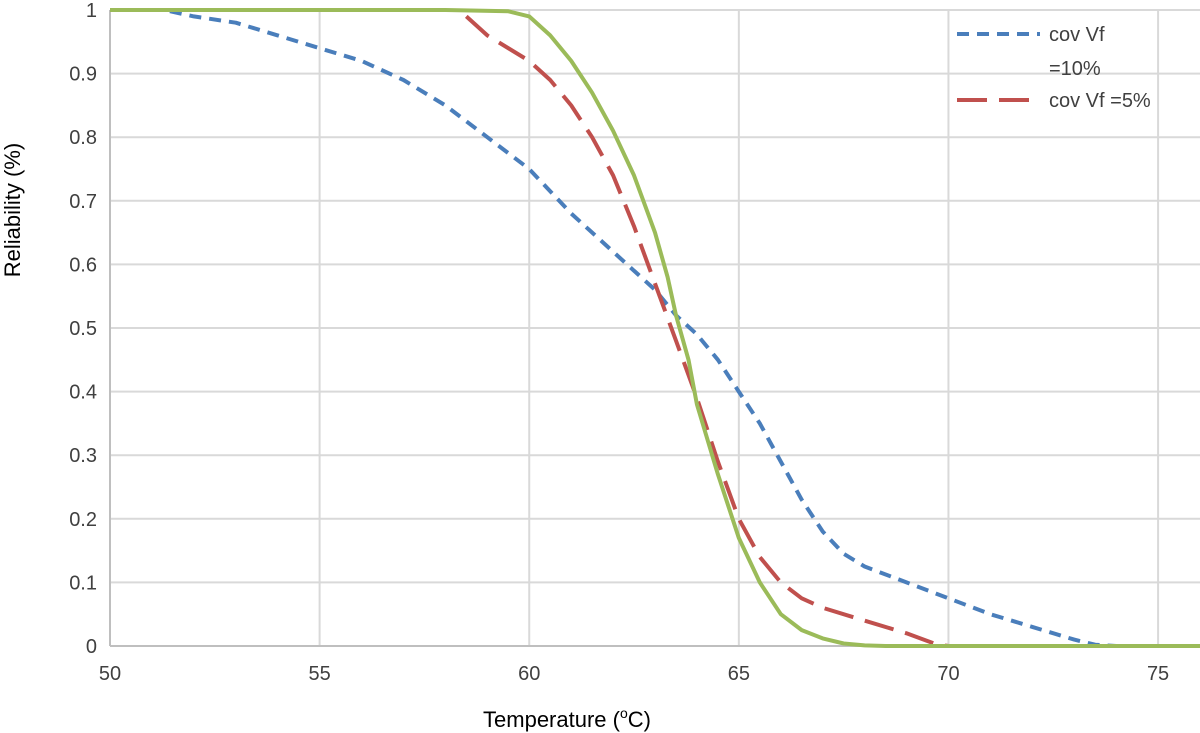 Image resolution: width=1200 pixels, height=733 pixels. I want to click on y-tick-label: 0.4, so click(83, 393).